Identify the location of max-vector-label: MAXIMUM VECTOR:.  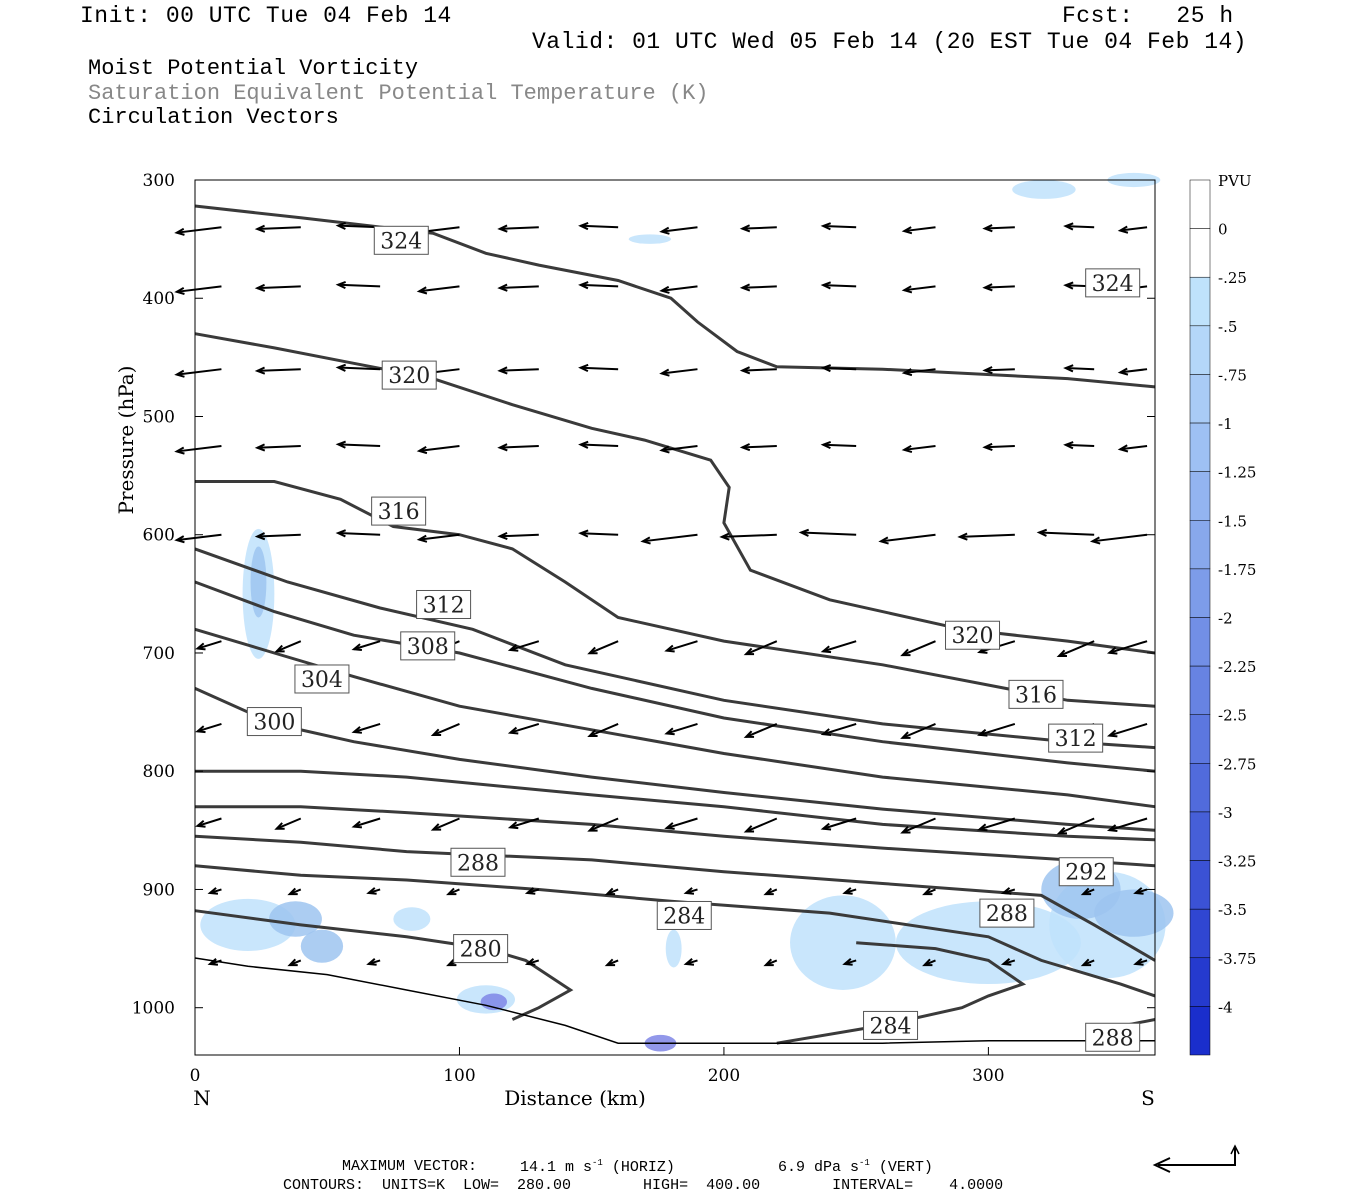
(410, 1166).